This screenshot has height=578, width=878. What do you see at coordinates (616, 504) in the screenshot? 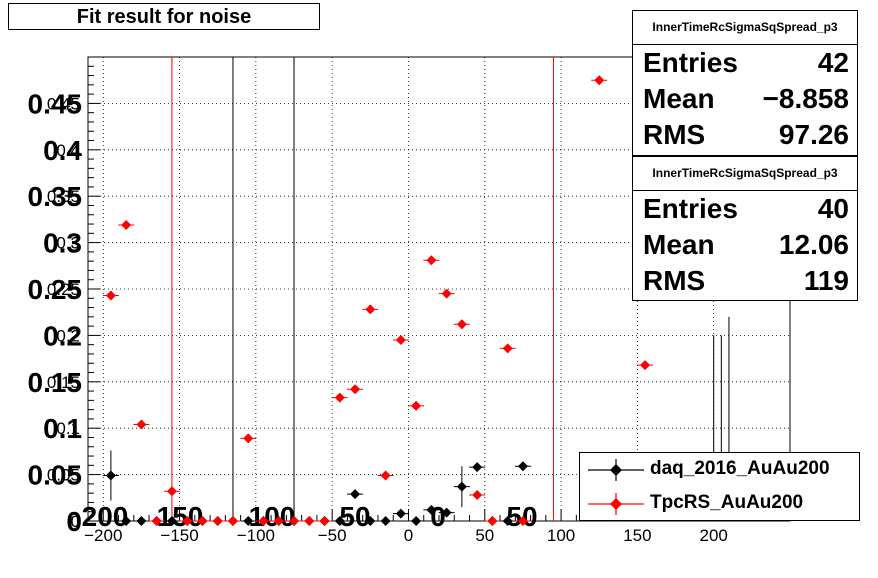
I see `legend-marker-tpcrs` at bounding box center [616, 504].